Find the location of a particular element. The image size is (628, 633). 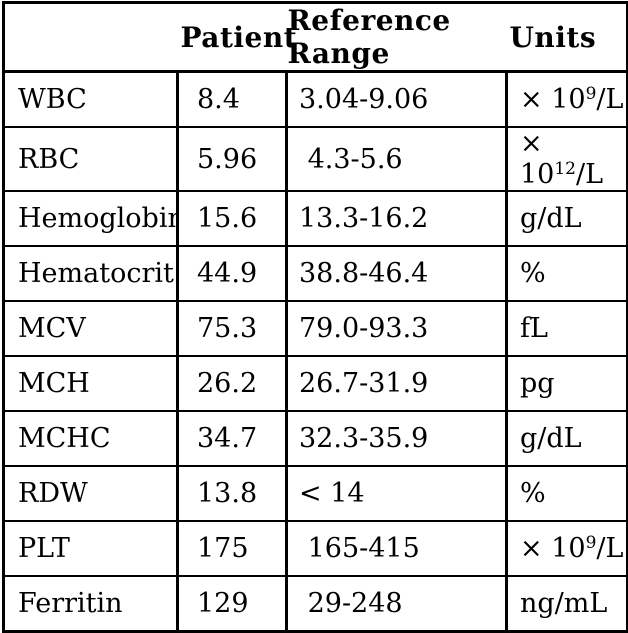

patient-value-cell: 26.2 is located at coordinates (232, 383).